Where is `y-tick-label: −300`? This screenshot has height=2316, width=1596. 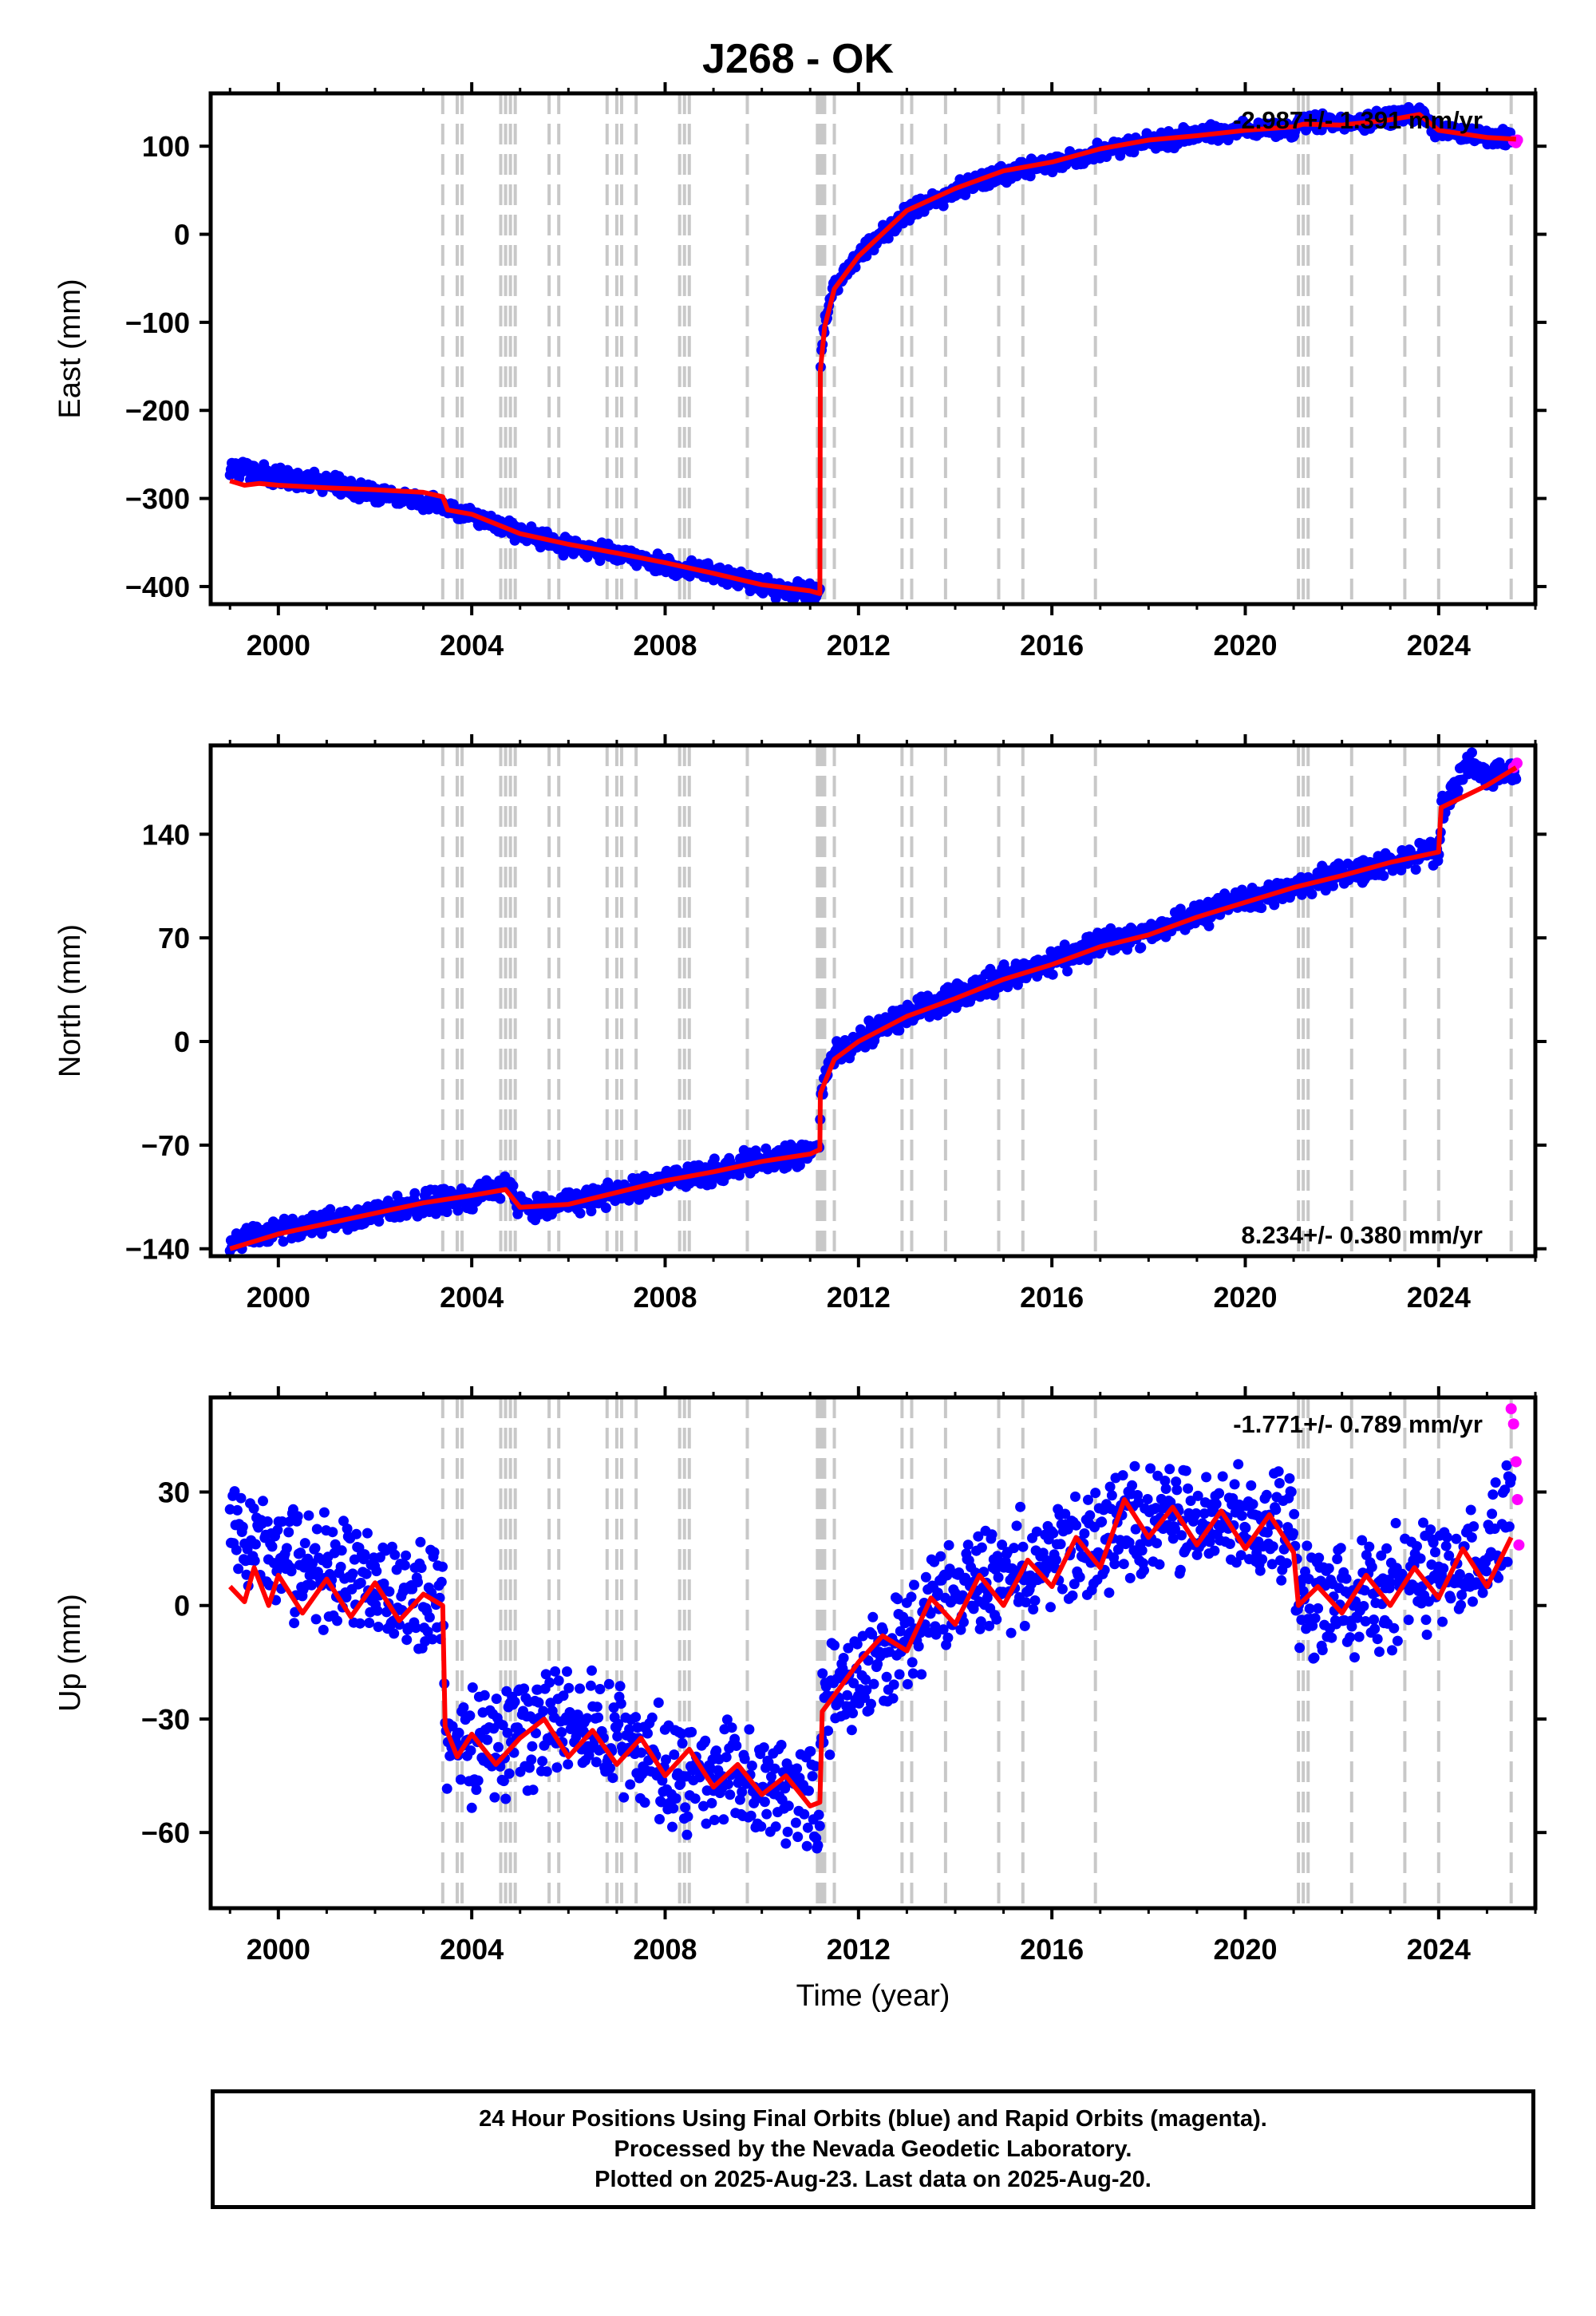 y-tick-label: −300 is located at coordinates (157, 499).